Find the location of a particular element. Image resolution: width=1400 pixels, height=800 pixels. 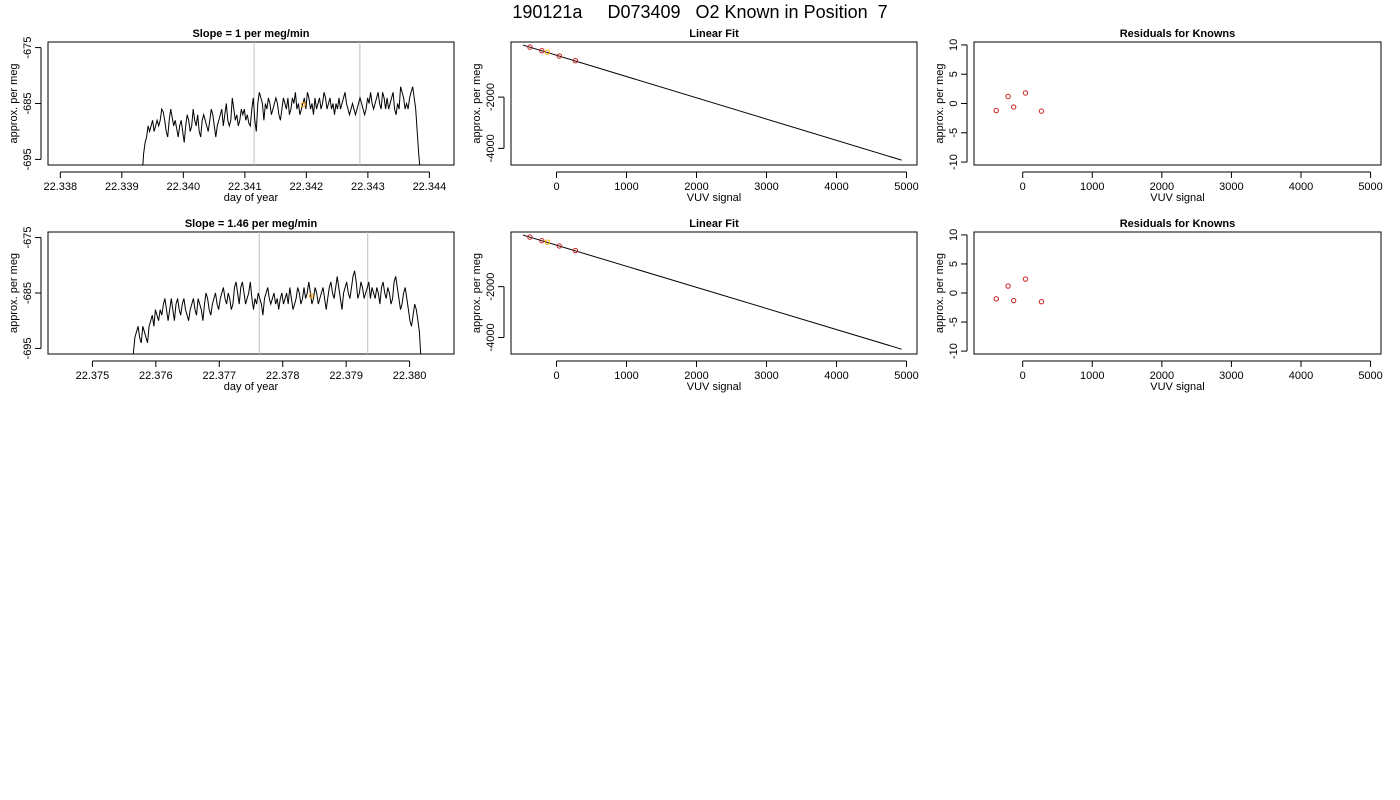

x-tick-label: 22.343 is located at coordinates (368, 187).